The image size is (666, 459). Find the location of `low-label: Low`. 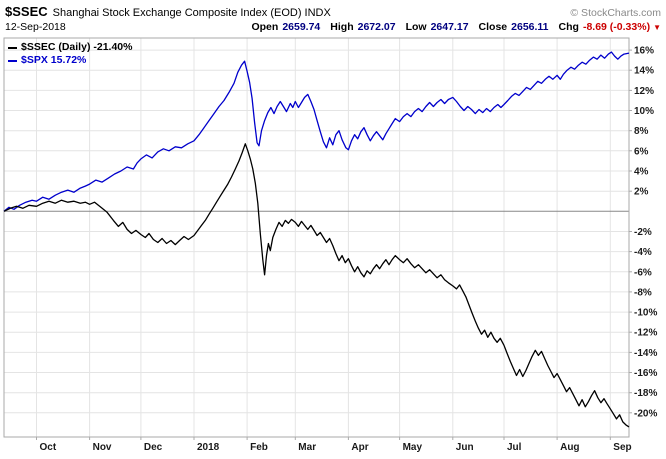

low-label: Low is located at coordinates (416, 27).